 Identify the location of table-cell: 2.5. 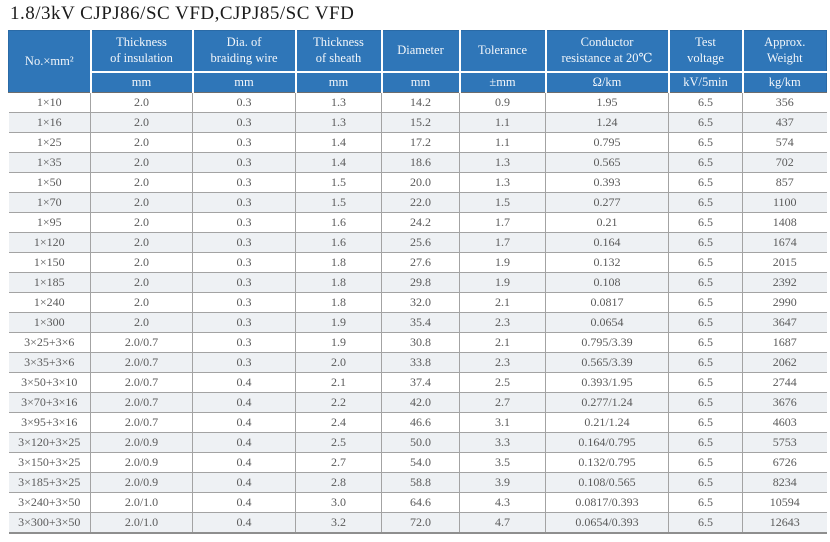
(338, 442).